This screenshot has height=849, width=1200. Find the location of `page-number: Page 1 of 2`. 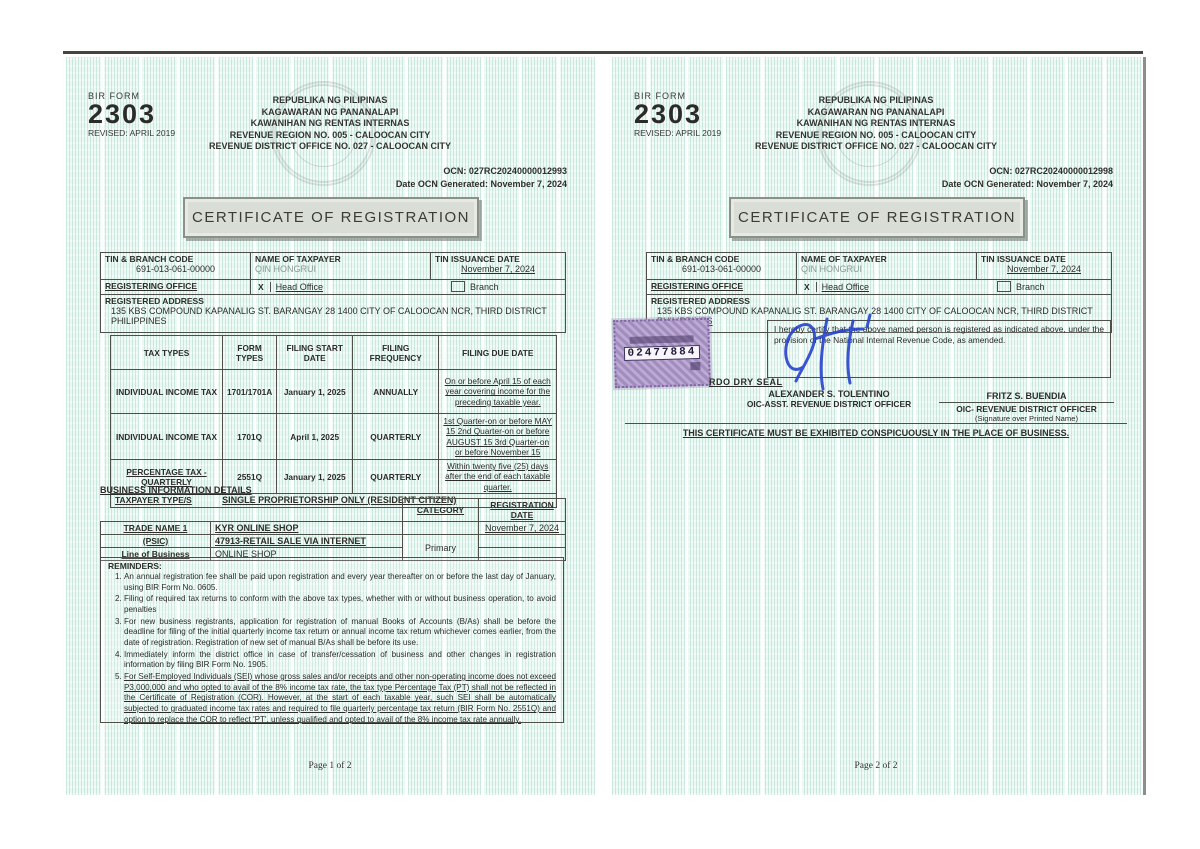

page-number: Page 1 of 2 is located at coordinates (330, 766).